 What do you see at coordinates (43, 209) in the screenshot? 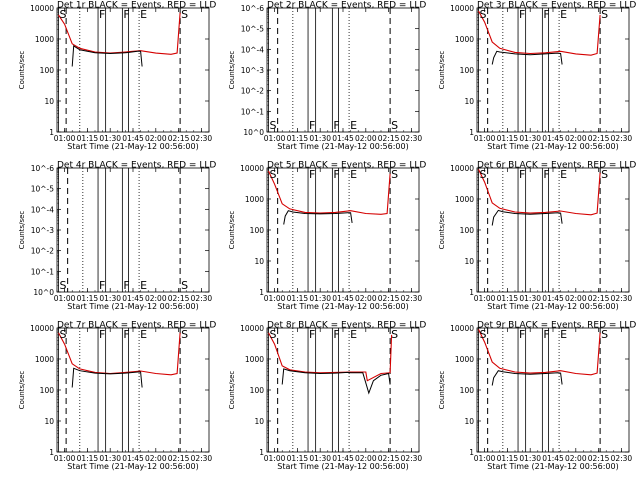
I see `y-tick-label: 10^-4` at bounding box center [43, 209].